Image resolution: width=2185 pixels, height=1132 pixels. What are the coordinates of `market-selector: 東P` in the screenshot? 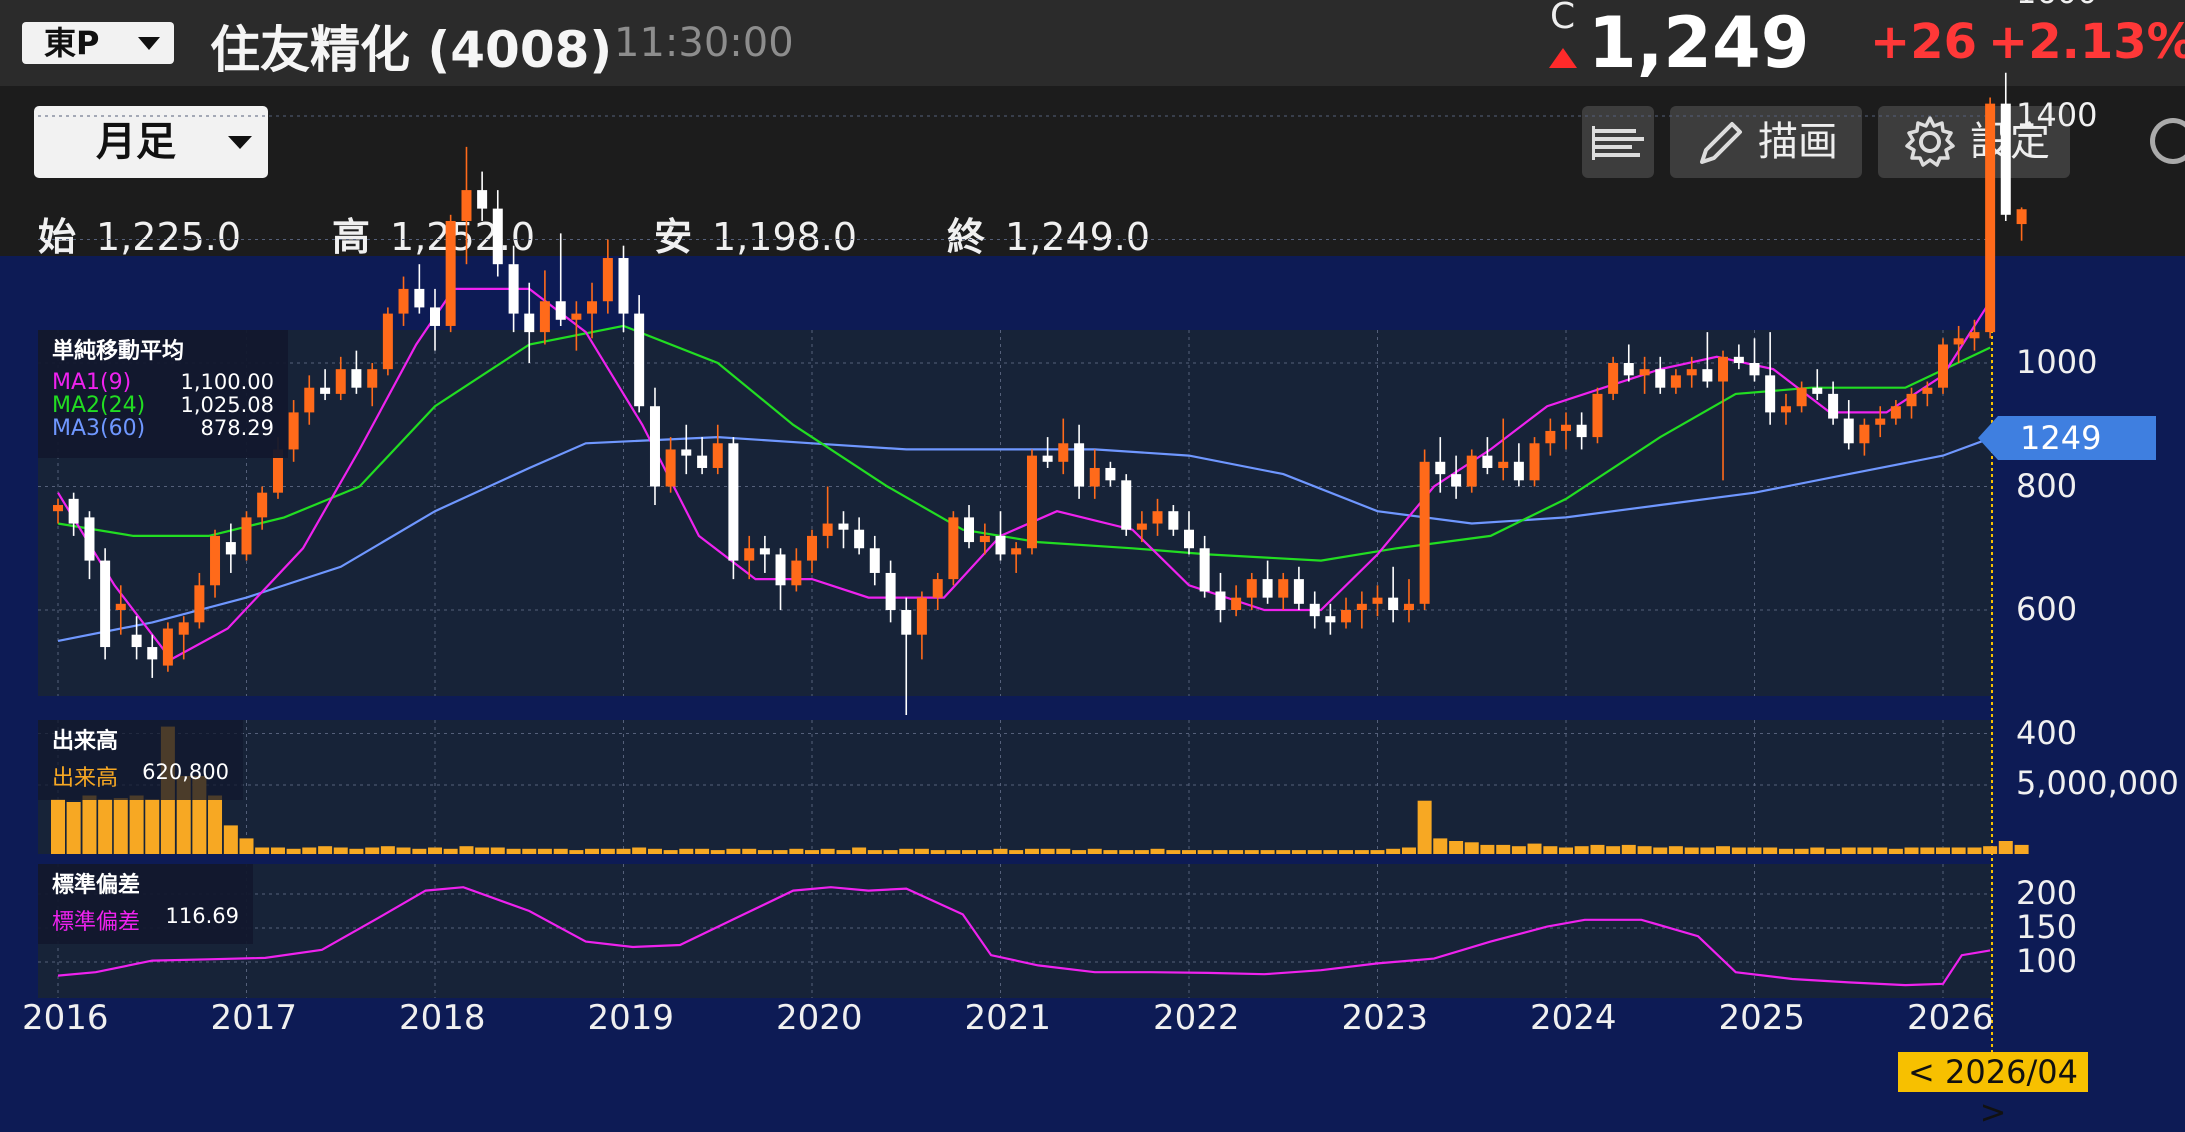 It's located at (98, 43).